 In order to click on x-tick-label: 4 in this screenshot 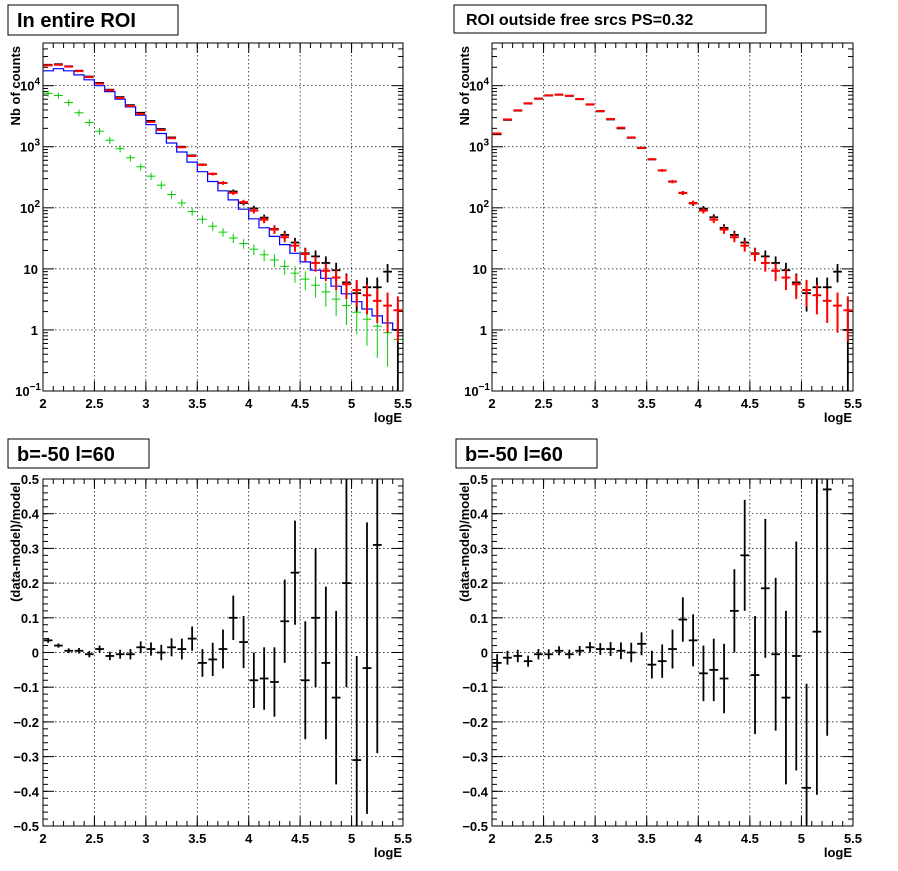, I will do `click(249, 838)`.